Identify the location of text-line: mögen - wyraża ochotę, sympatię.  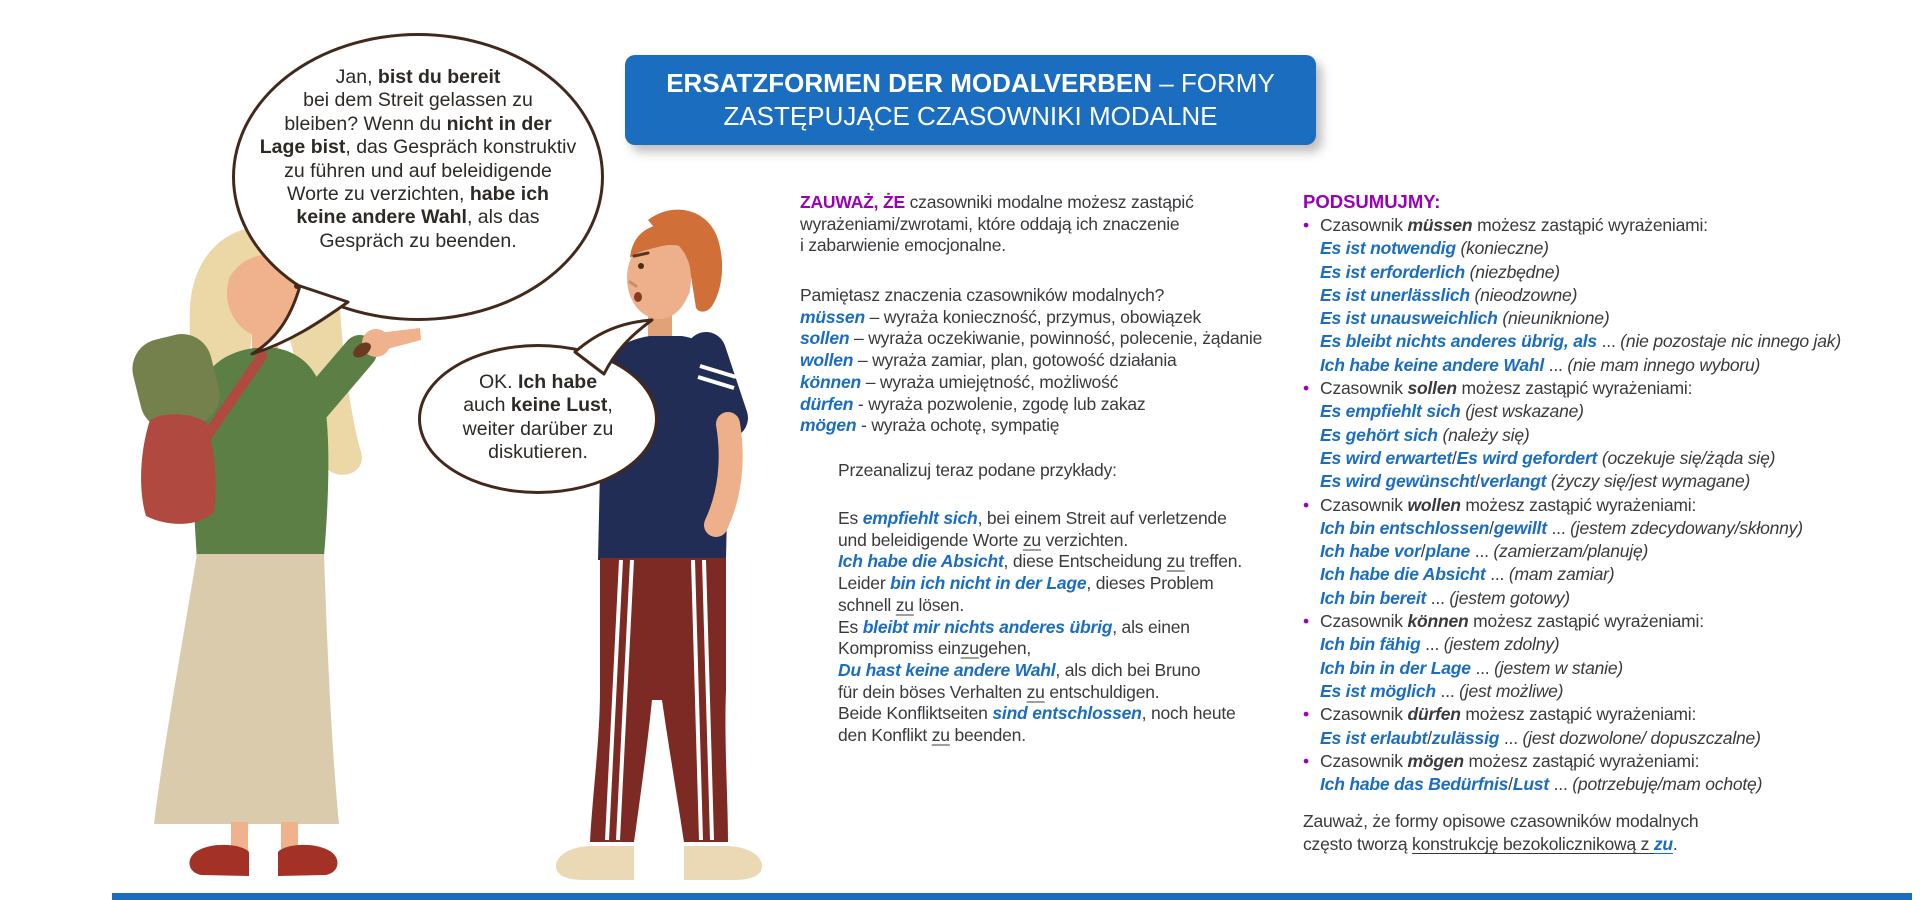
(930, 425).